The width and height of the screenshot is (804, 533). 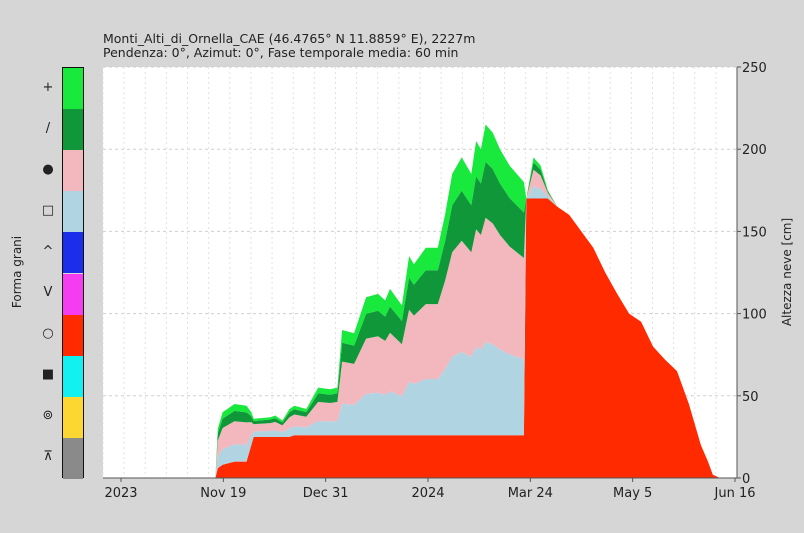 I want to click on legend-symbol: ○, so click(x=48, y=334).